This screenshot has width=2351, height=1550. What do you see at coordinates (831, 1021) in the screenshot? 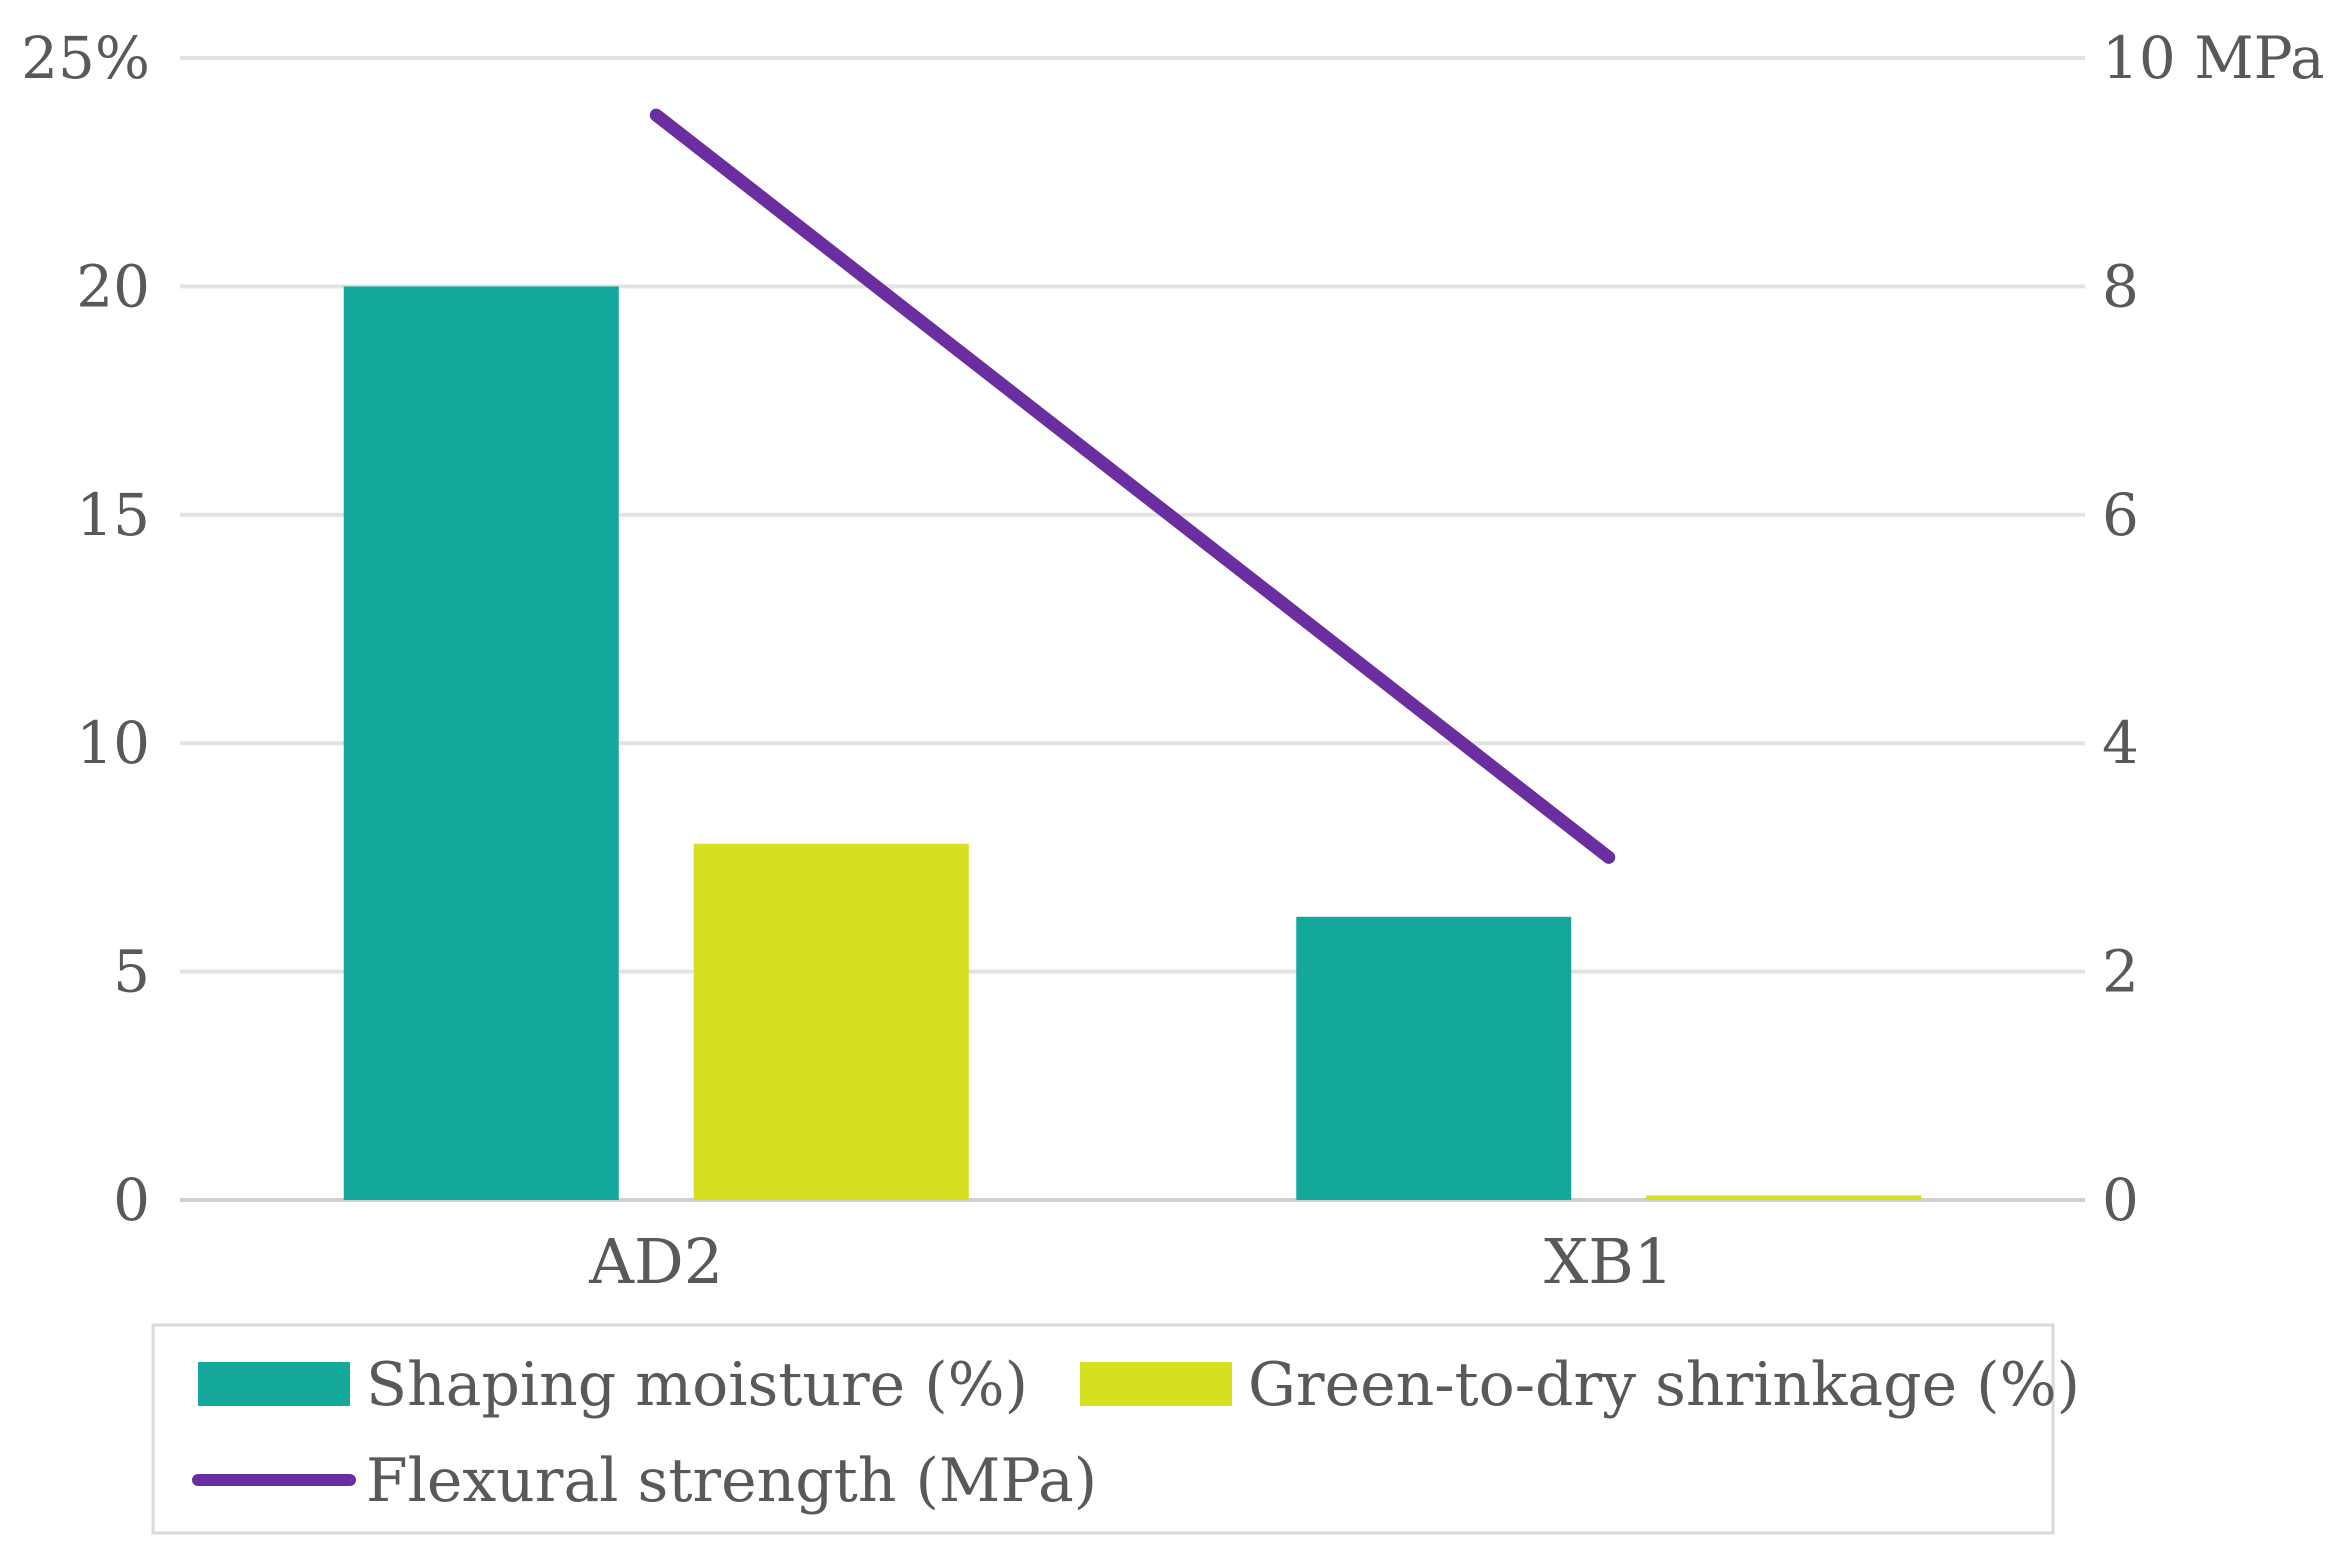
I see `bar-green-to-dry-shrinkage-ad2` at bounding box center [831, 1021].